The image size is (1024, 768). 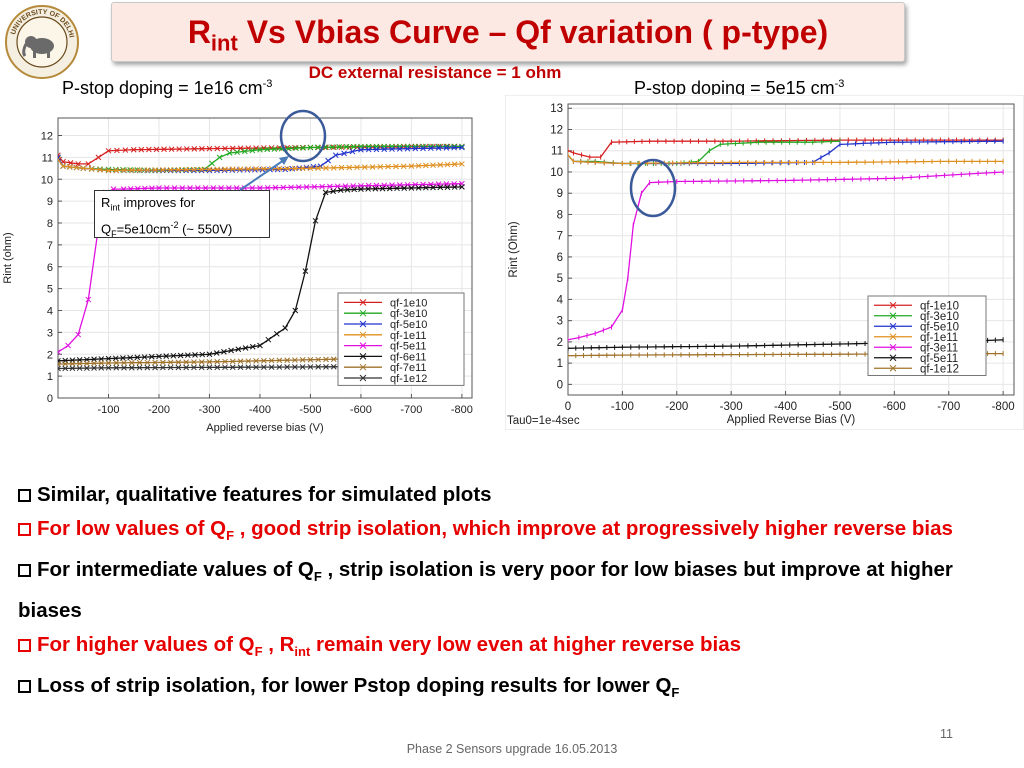 What do you see at coordinates (175, 570) in the screenshot?
I see `bullet-text: For intermediate values of Q` at bounding box center [175, 570].